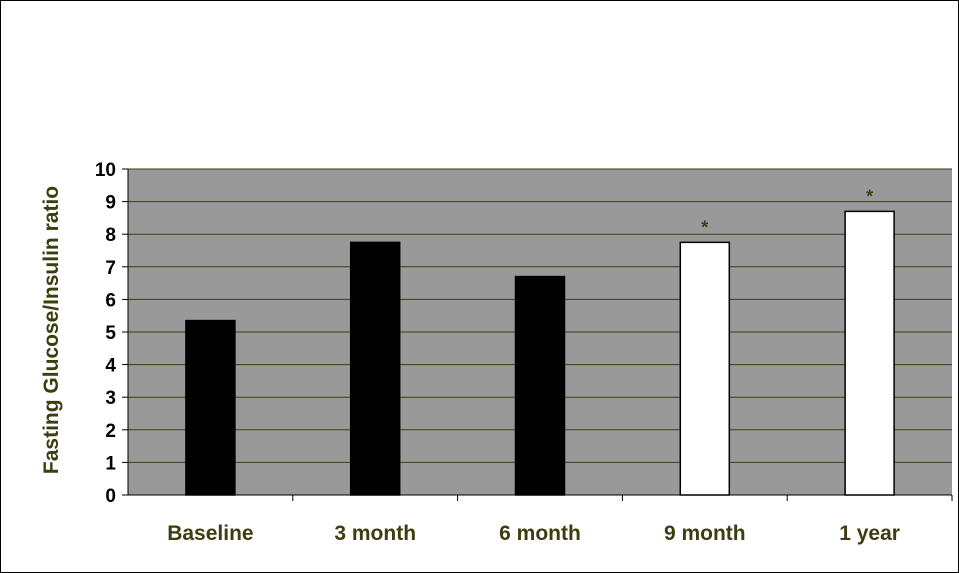 This screenshot has width=959, height=573. What do you see at coordinates (110, 333) in the screenshot?
I see `y-tick-label: 5` at bounding box center [110, 333].